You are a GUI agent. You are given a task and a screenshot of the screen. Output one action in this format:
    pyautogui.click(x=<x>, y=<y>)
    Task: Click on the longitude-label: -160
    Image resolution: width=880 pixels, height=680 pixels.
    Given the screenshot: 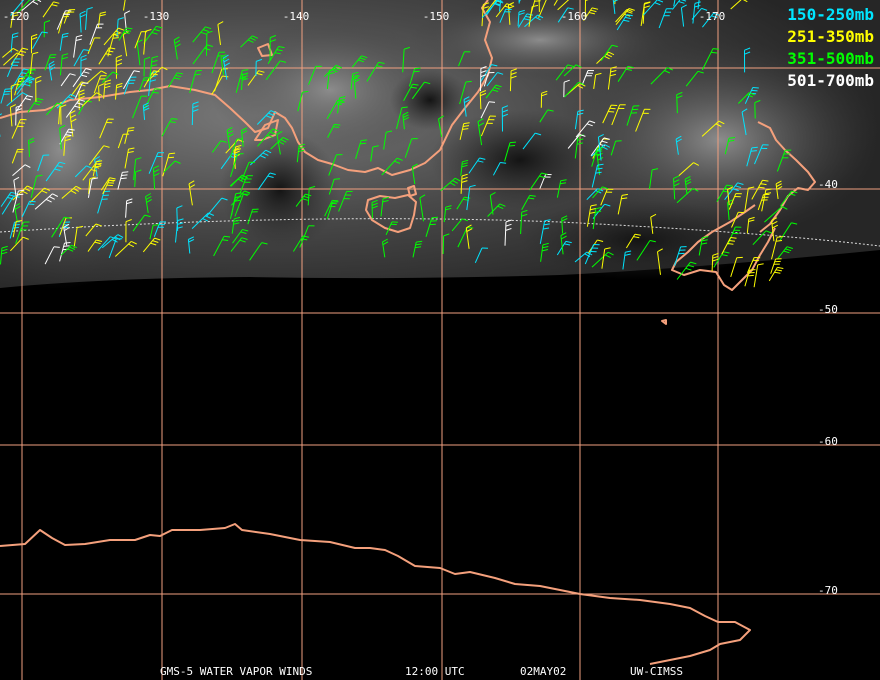 What is the action you would take?
    pyautogui.click(x=574, y=16)
    